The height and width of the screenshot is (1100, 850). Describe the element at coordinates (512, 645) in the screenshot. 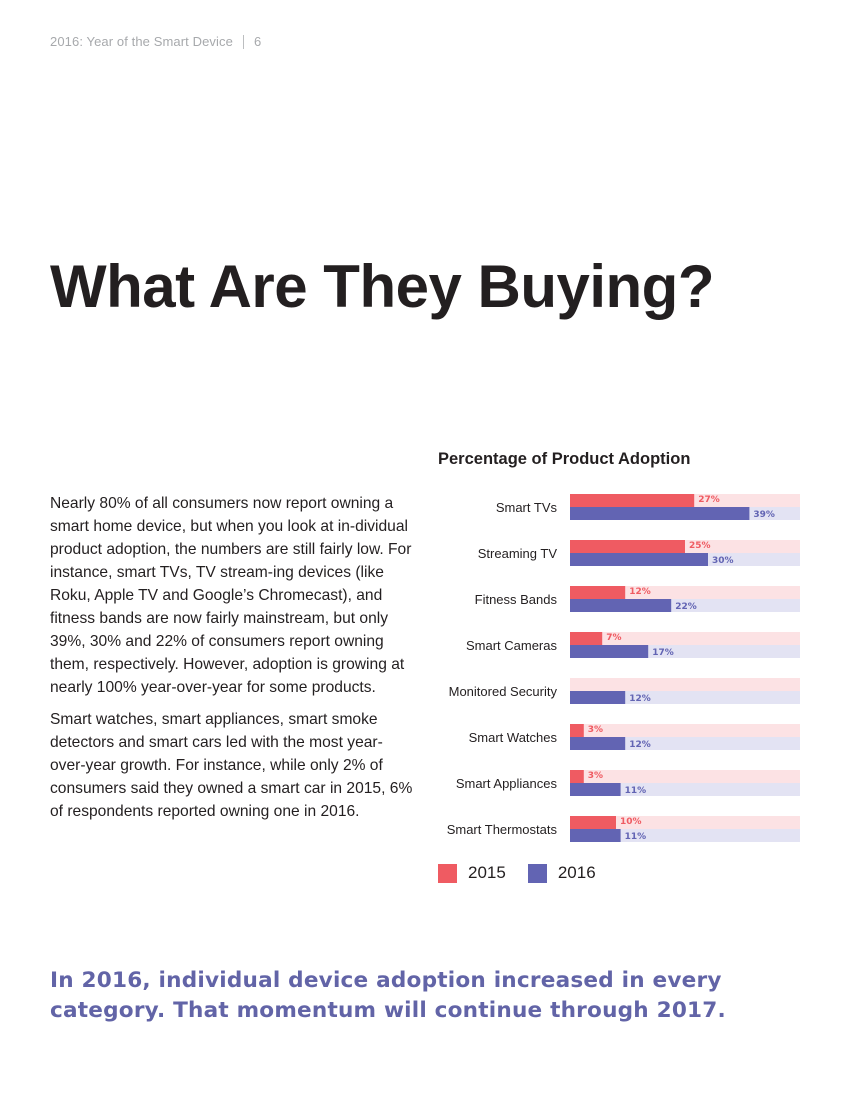

I see `category-label-smart-cameras: Smart Cameras` at that location.